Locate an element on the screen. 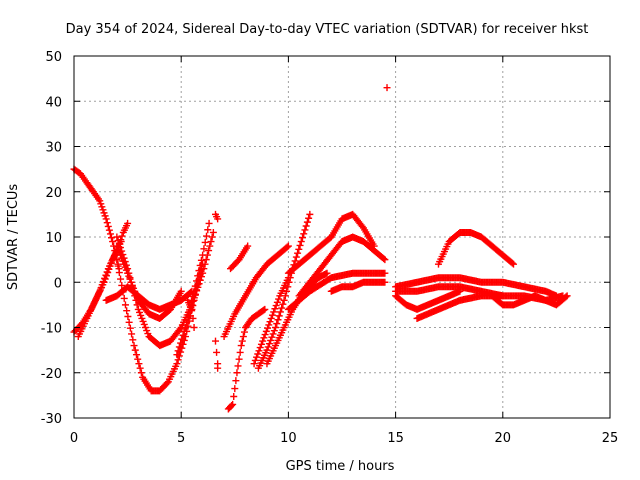  series-outlier is located at coordinates (387, 88).